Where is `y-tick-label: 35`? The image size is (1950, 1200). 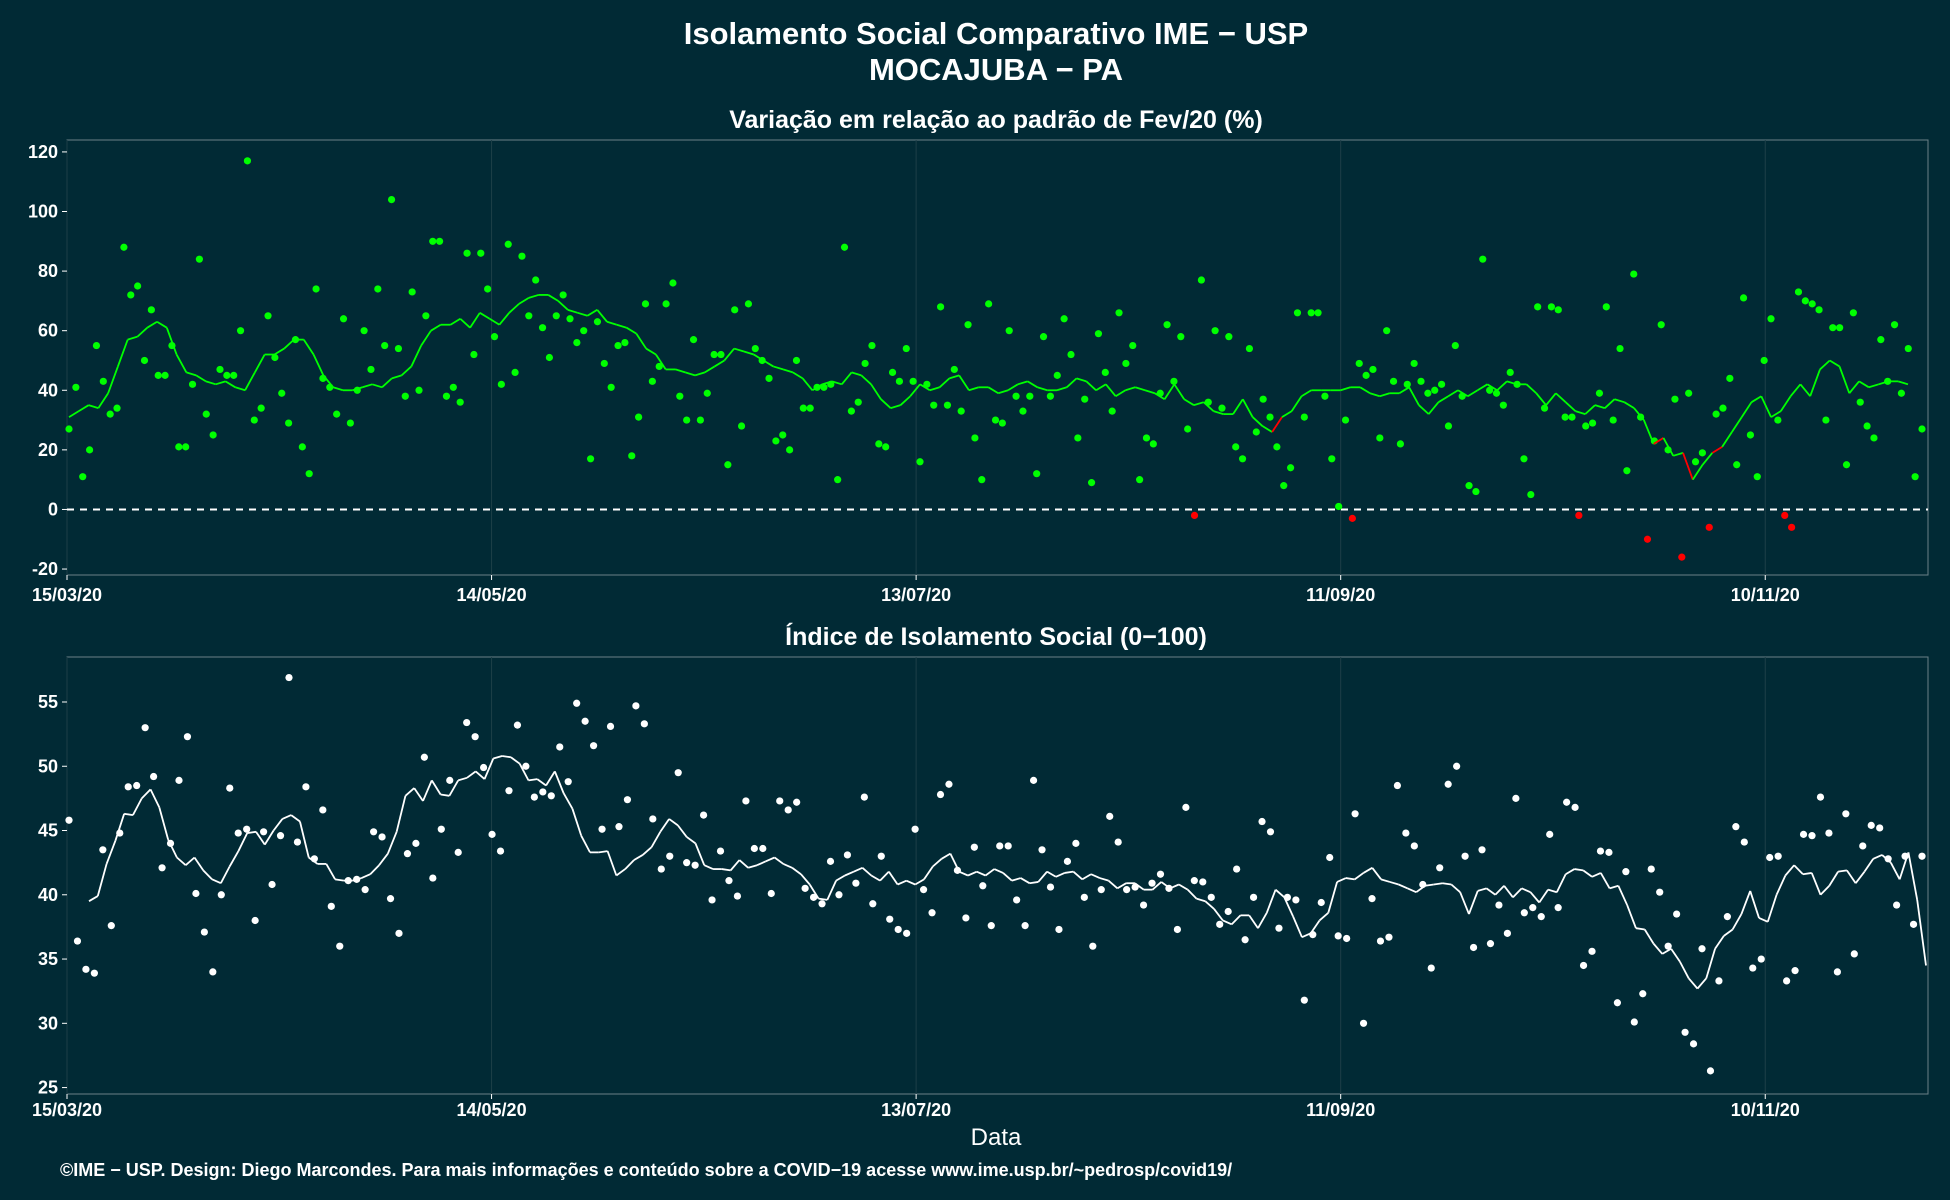
y-tick-label: 35 is located at coordinates (48, 959).